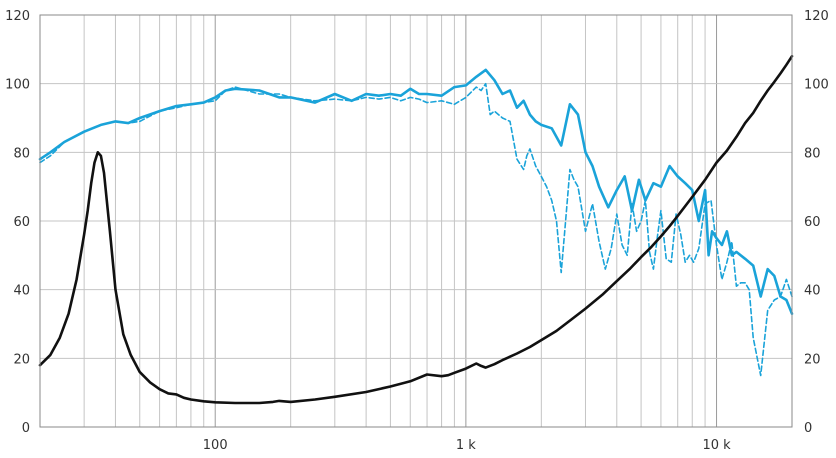 This screenshot has height=458, width=836. I want to click on y-tick-label-right: 100, so click(816, 85).